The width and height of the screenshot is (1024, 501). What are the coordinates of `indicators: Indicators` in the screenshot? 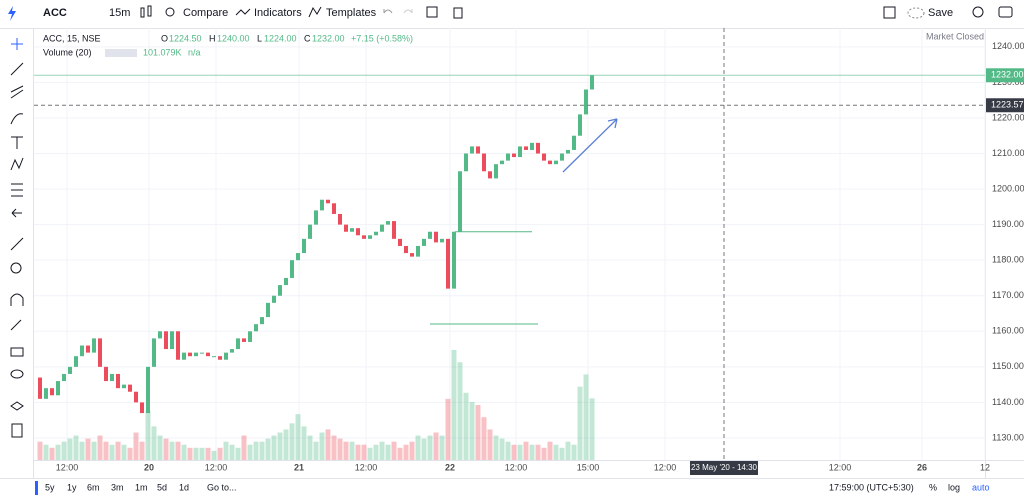 It's located at (278, 13).